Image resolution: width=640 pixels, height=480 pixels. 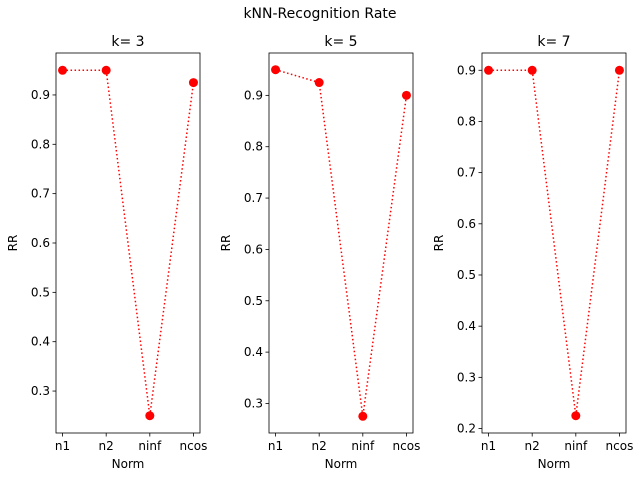 What do you see at coordinates (553, 42) in the screenshot?
I see `subplot-title: k= 7` at bounding box center [553, 42].